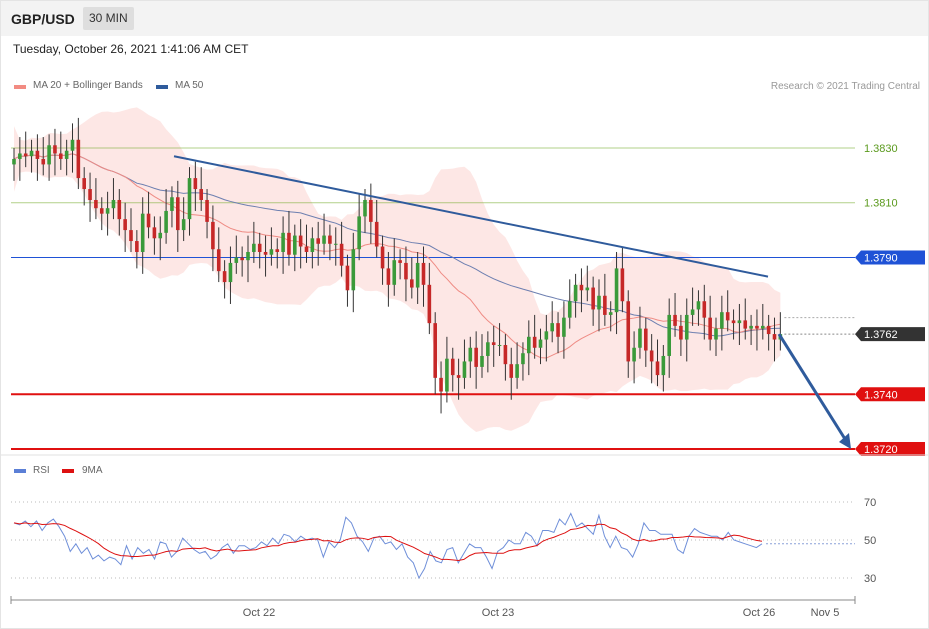 This screenshot has height=629, width=929. Describe the element at coordinates (20, 471) in the screenshot. I see `rsi-legend-swatch` at that location.